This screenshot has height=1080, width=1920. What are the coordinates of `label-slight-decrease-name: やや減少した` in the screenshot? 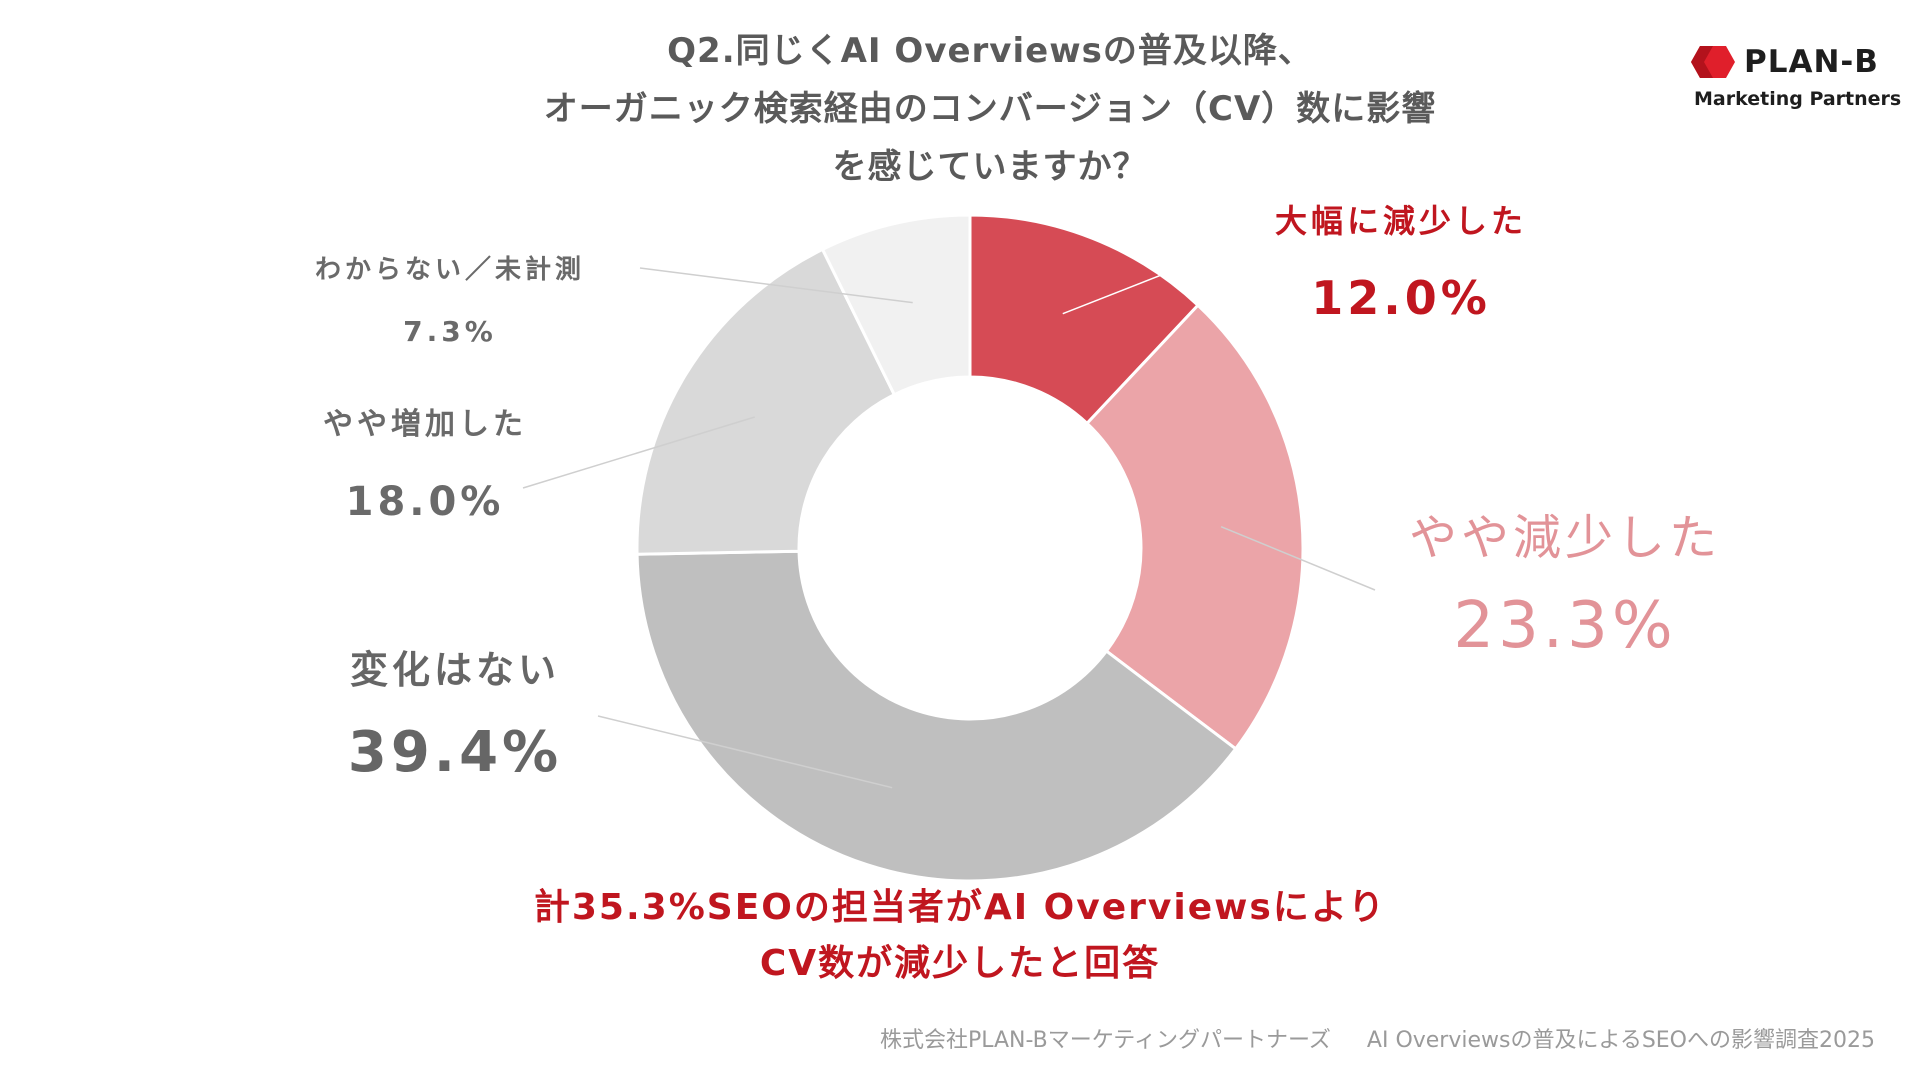 It's located at (1564, 538).